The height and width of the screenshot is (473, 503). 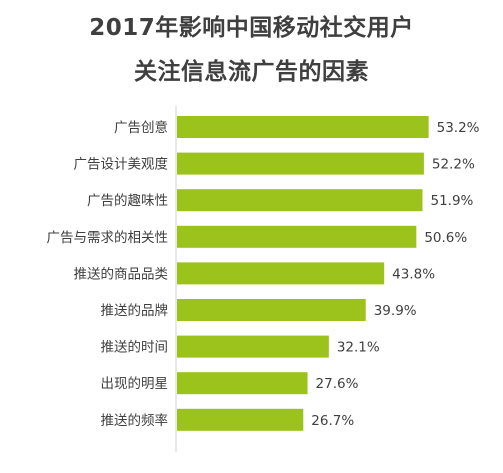 What do you see at coordinates (121, 274) in the screenshot?
I see `category-label: 推送的商品品类` at bounding box center [121, 274].